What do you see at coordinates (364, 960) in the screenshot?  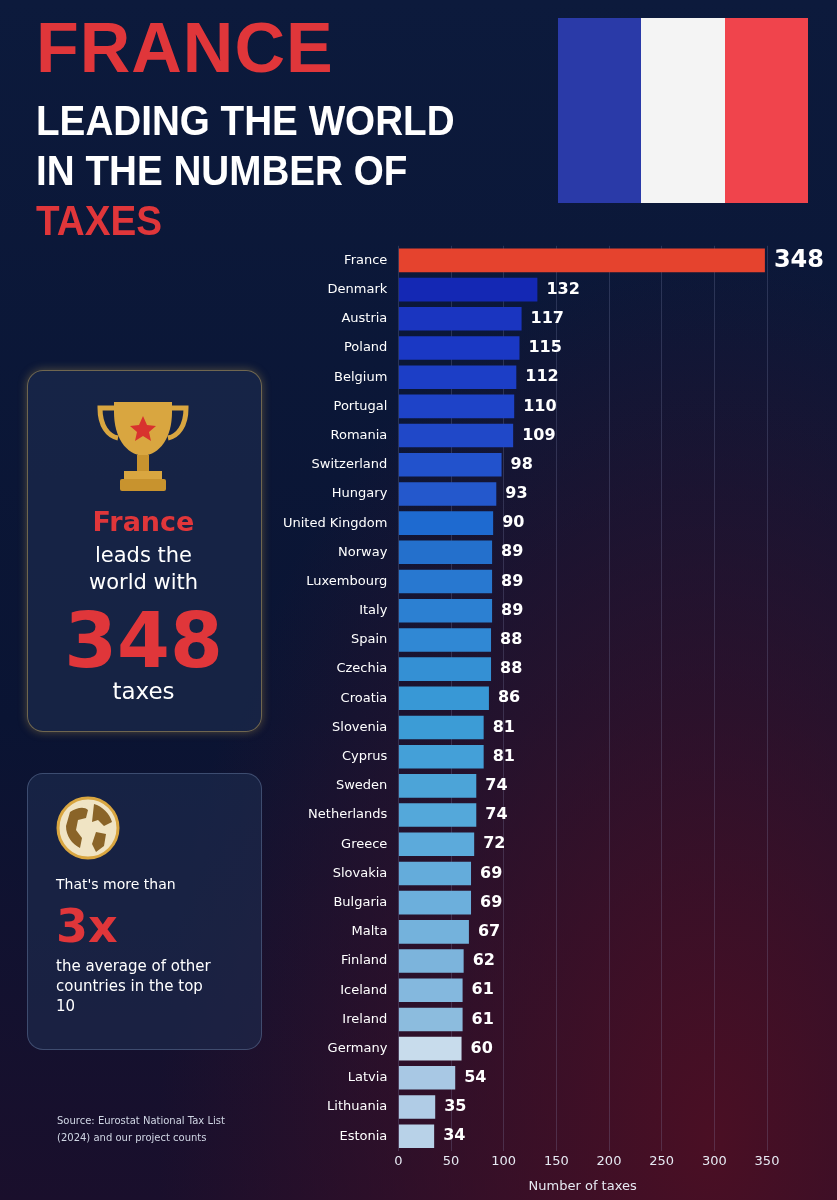 I see `y-tick-label: Finland` at bounding box center [364, 960].